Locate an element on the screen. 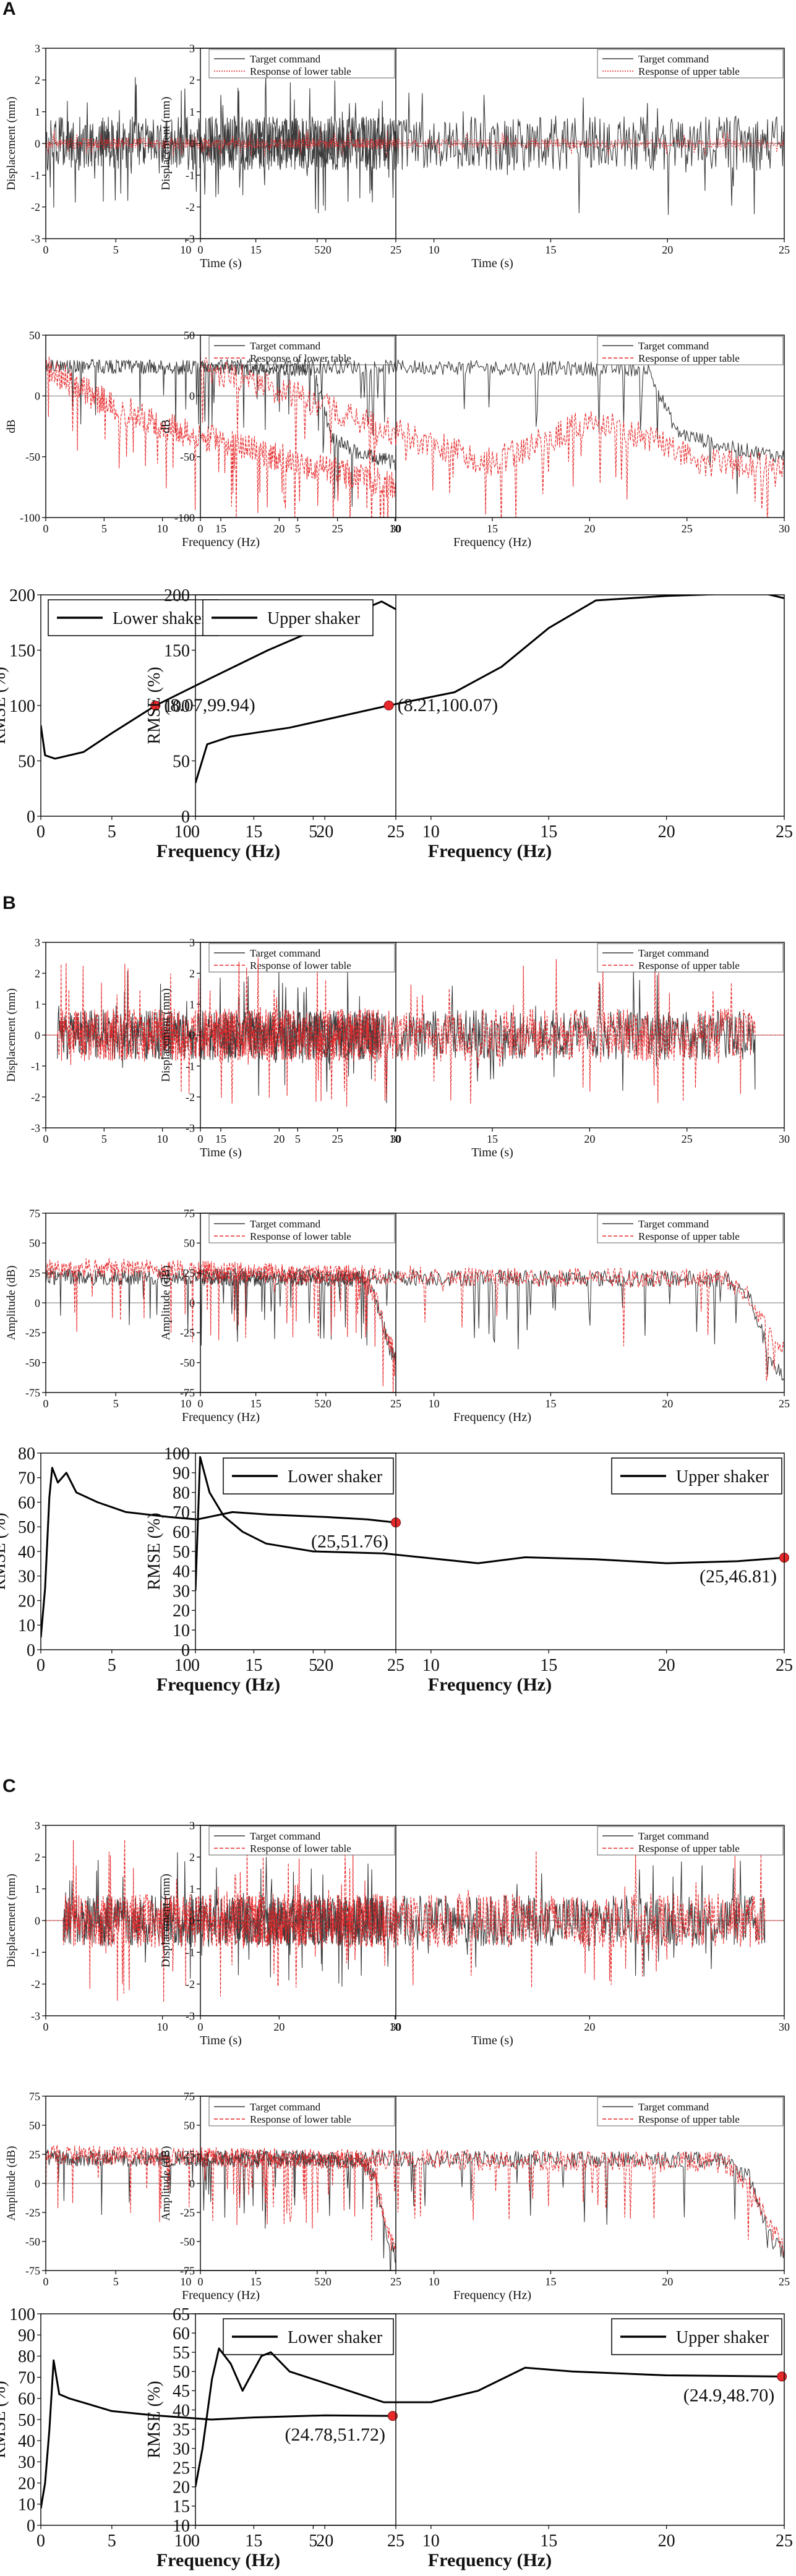  y-tick-label: 75 is located at coordinates (34, 1213).